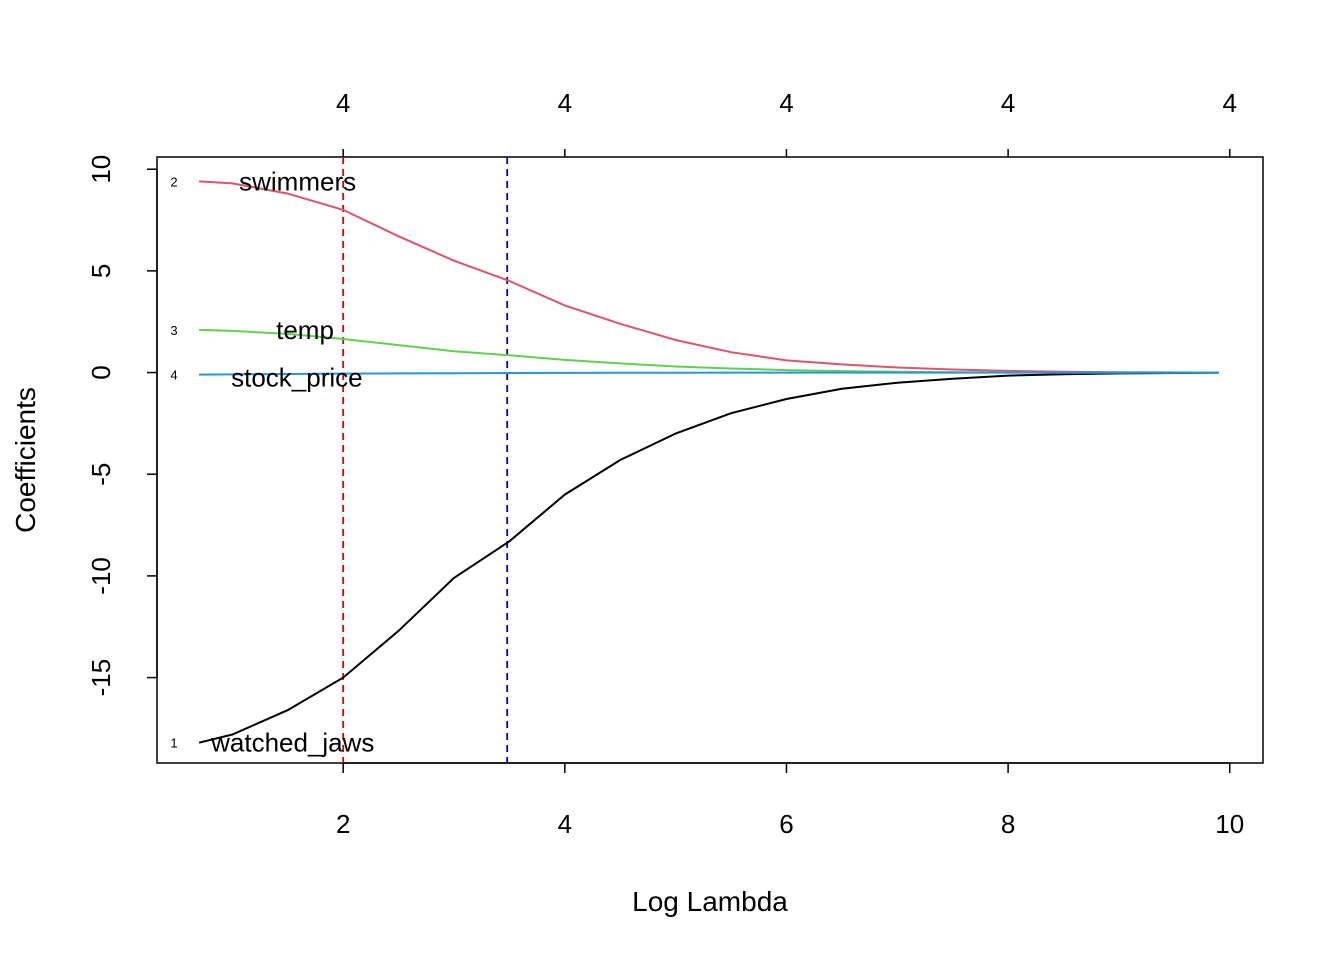 Image resolution: width=1344 pixels, height=965 pixels. What do you see at coordinates (565, 824) in the screenshot?
I see `x-tick-label: 4` at bounding box center [565, 824].